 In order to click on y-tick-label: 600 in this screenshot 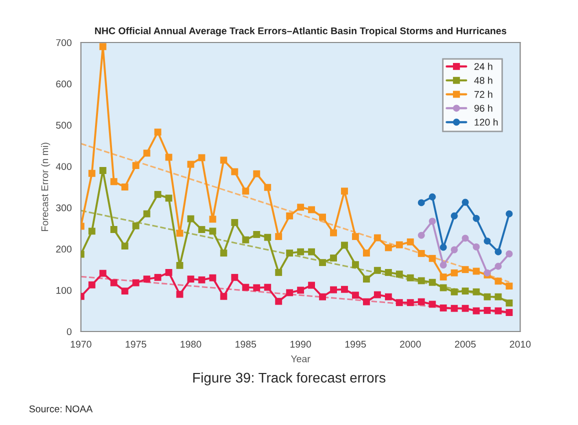, I will do `click(64, 84)`.